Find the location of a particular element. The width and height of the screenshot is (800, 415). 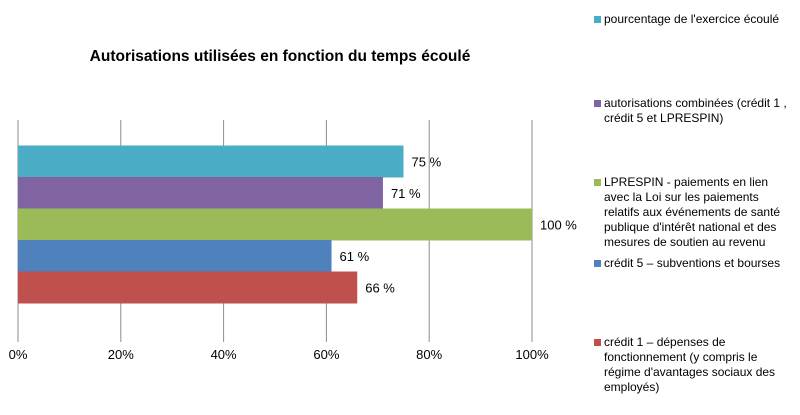

data-labels: 75 % 71 % 100 % 61 % 66 % is located at coordinates (459, 225).